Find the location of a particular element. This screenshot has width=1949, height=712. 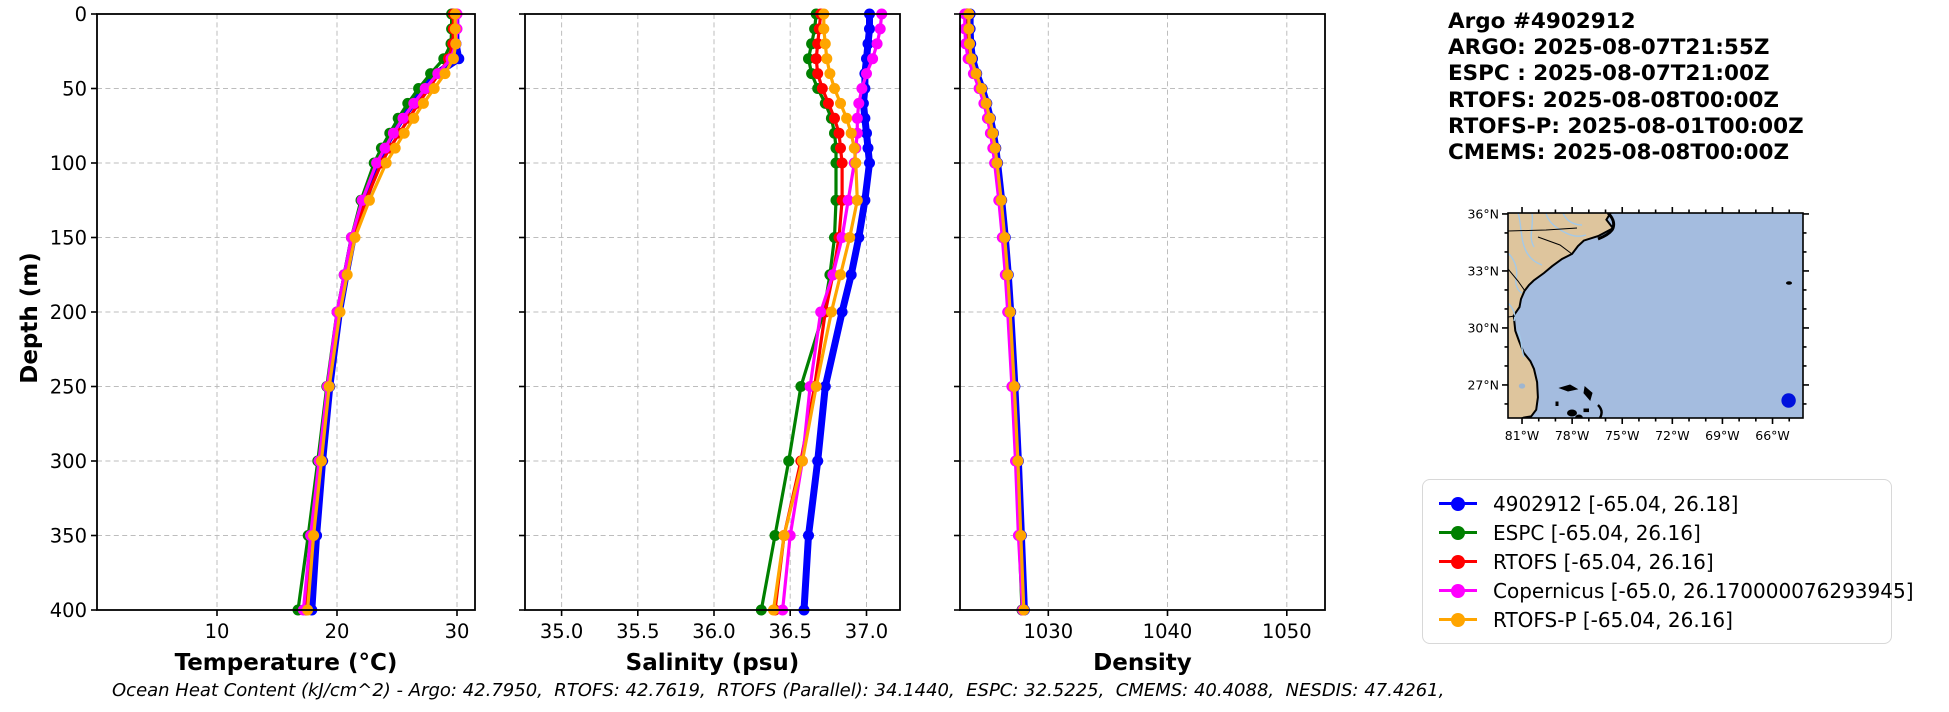

map-lon-label: 69°W is located at coordinates (1722, 435).